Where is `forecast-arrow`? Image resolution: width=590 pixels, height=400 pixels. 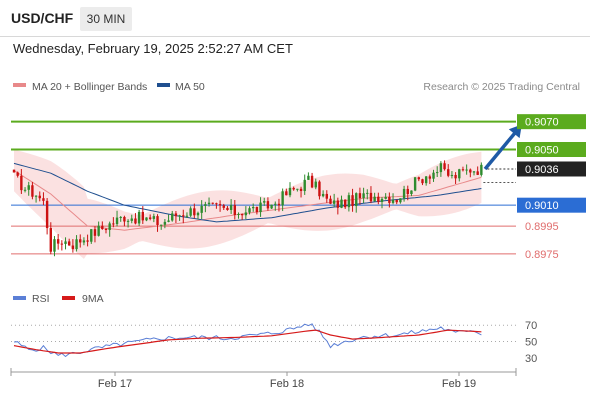
forecast-arrow is located at coordinates (502, 147).